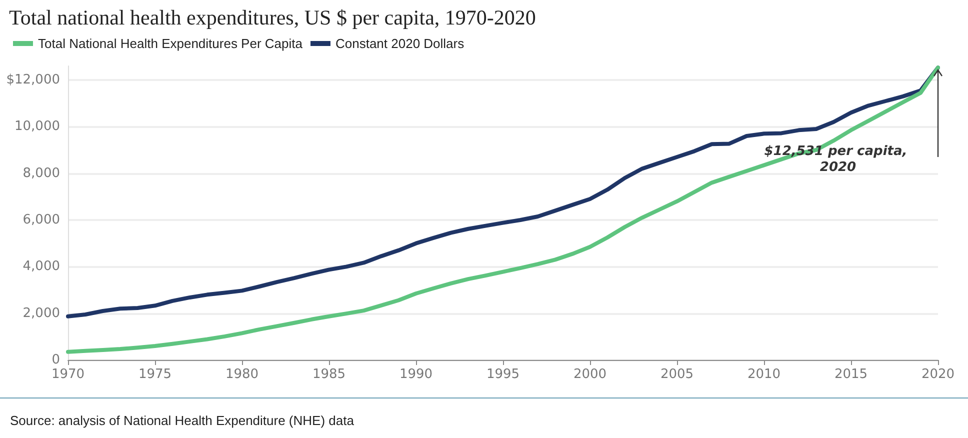  What do you see at coordinates (171, 43) in the screenshot?
I see `legend-label: Total National Health Expenditures Per Capita` at bounding box center [171, 43].